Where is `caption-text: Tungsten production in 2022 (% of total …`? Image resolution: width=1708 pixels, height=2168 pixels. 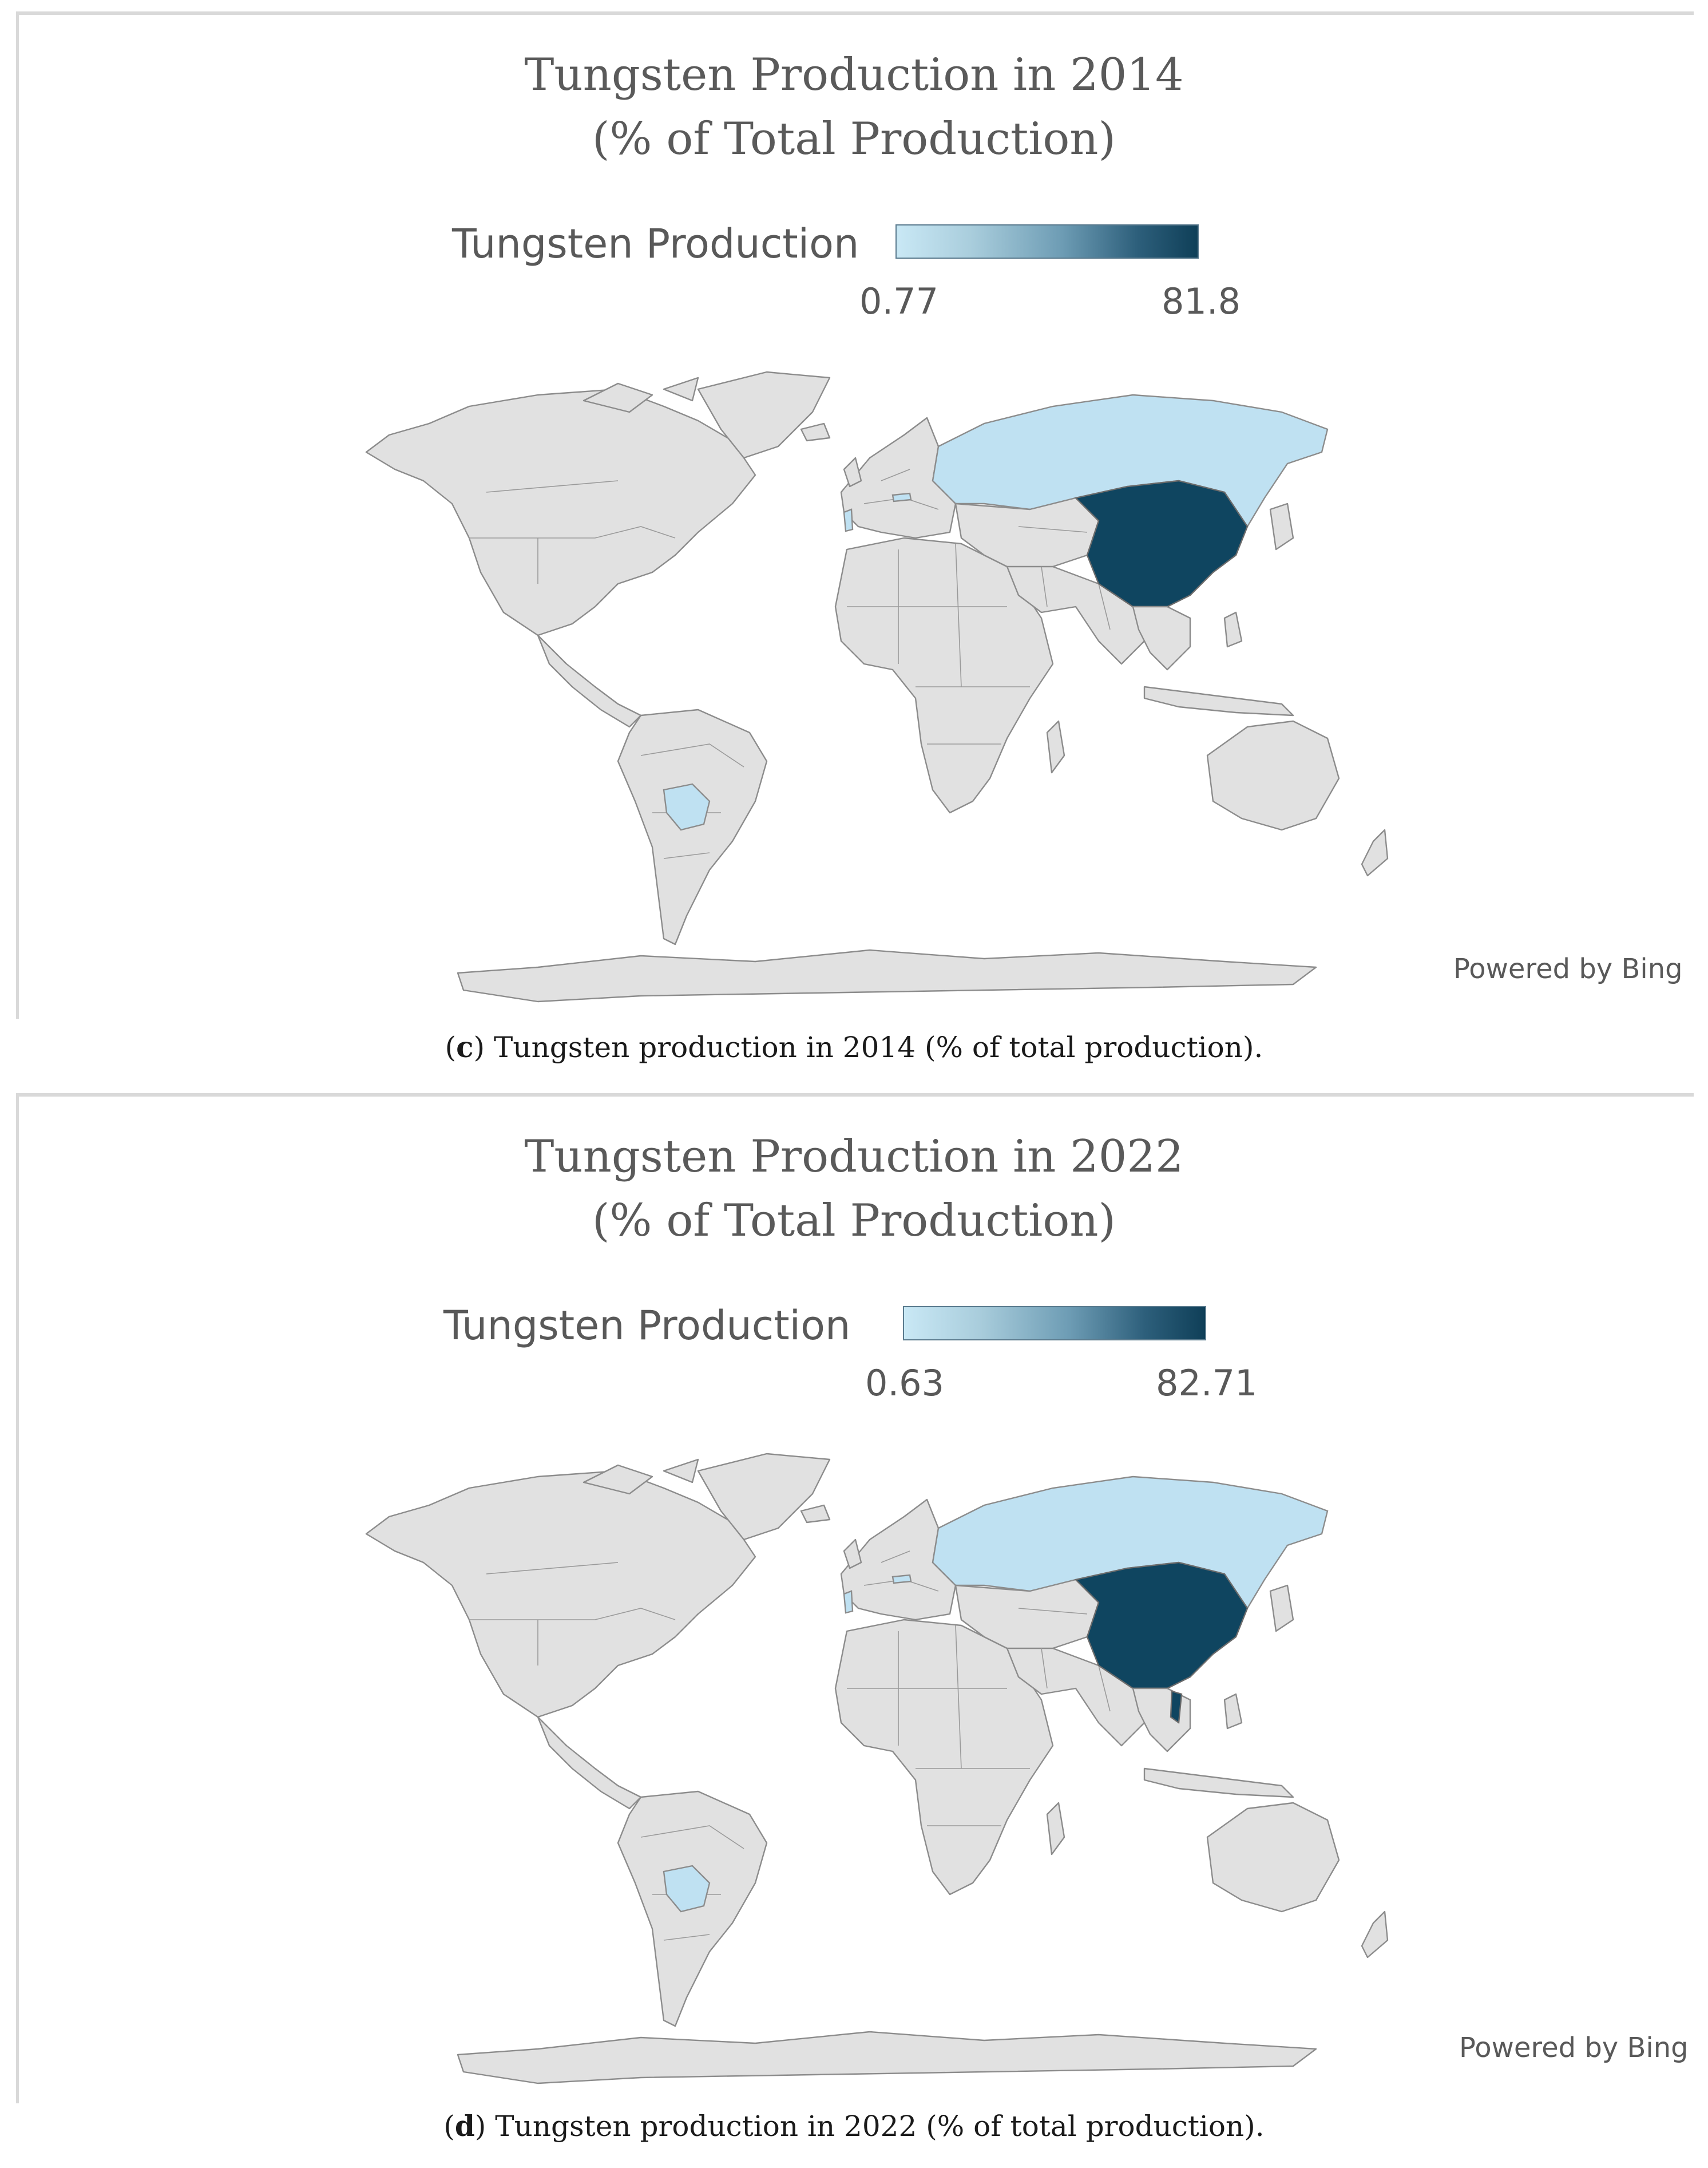 caption-text: Tungsten production in 2022 (% of total … is located at coordinates (880, 2126).